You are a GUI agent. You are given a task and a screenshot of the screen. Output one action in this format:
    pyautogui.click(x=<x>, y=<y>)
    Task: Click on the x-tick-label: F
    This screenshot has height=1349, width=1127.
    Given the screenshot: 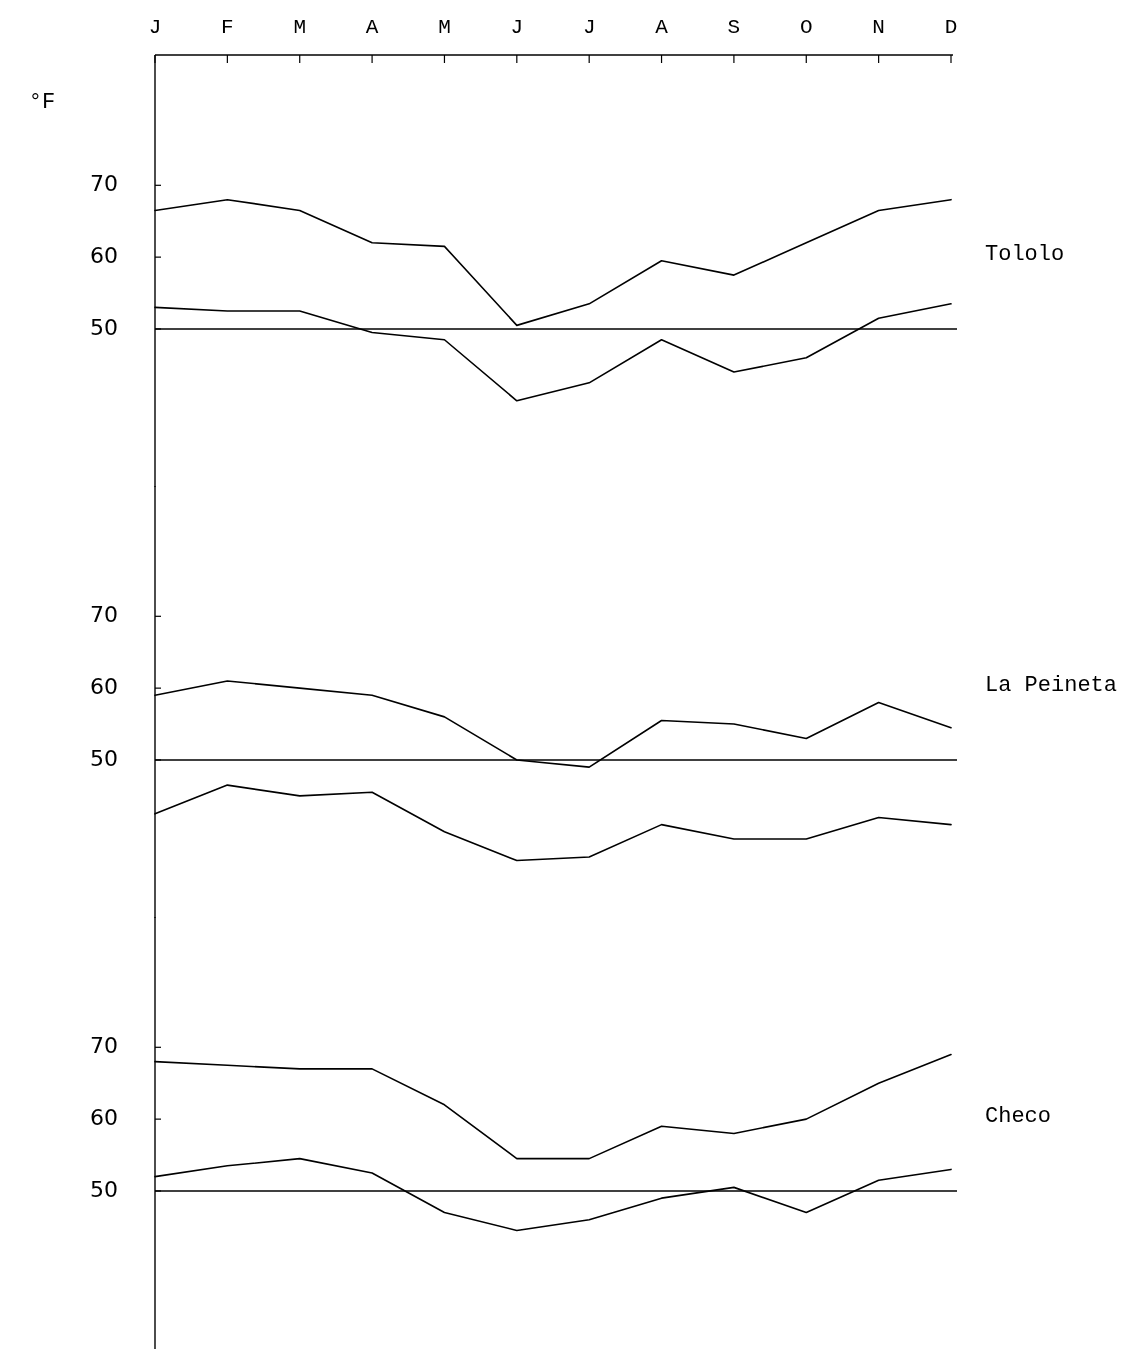 What is the action you would take?
    pyautogui.click(x=227, y=27)
    